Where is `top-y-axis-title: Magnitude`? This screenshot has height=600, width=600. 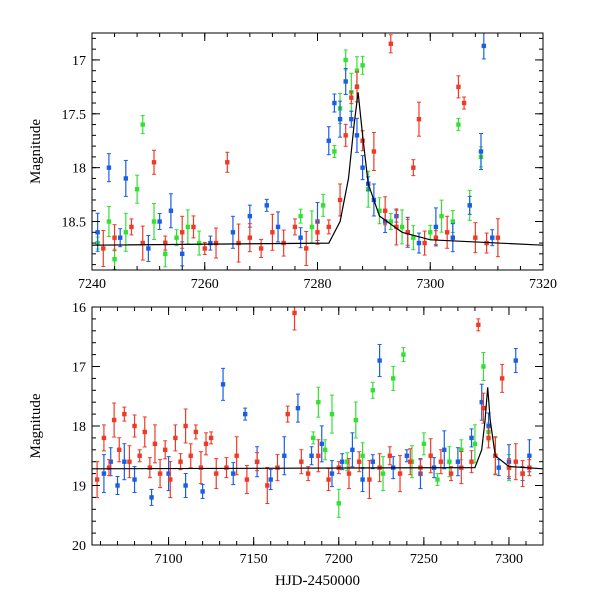
top-y-axis-title: Magnitude is located at coordinates (36, 151).